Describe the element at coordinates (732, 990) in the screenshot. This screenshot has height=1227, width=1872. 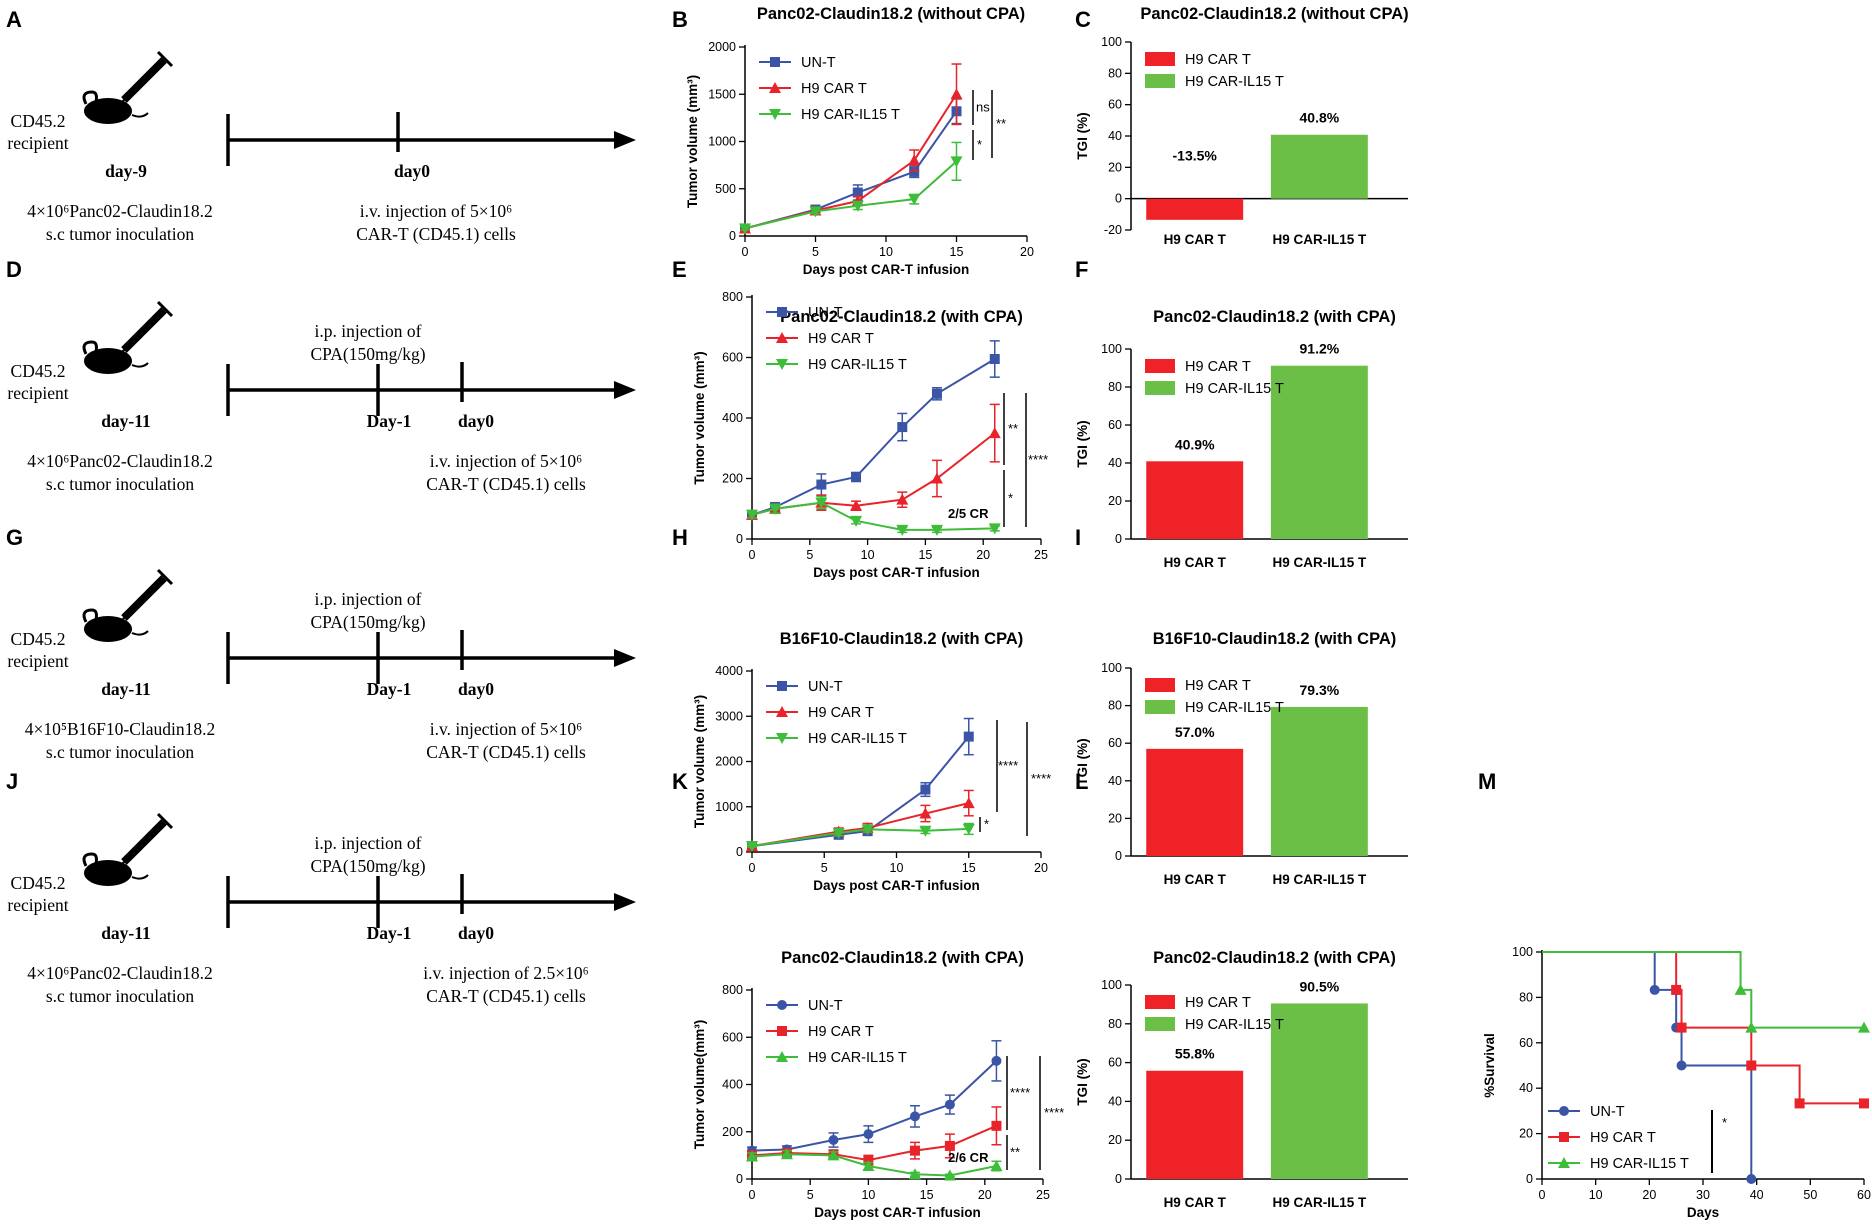
I see `y-tick-label: 800` at that location.